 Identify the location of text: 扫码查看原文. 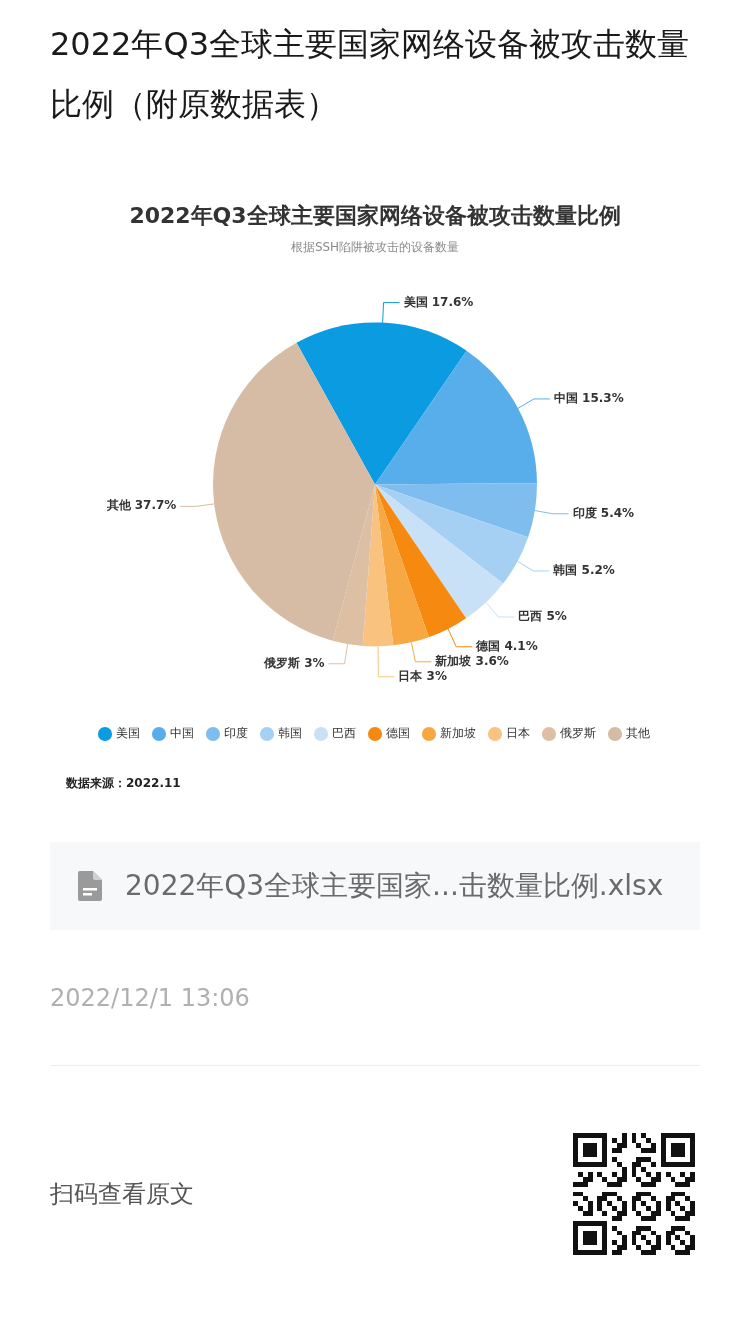
(122, 1194).